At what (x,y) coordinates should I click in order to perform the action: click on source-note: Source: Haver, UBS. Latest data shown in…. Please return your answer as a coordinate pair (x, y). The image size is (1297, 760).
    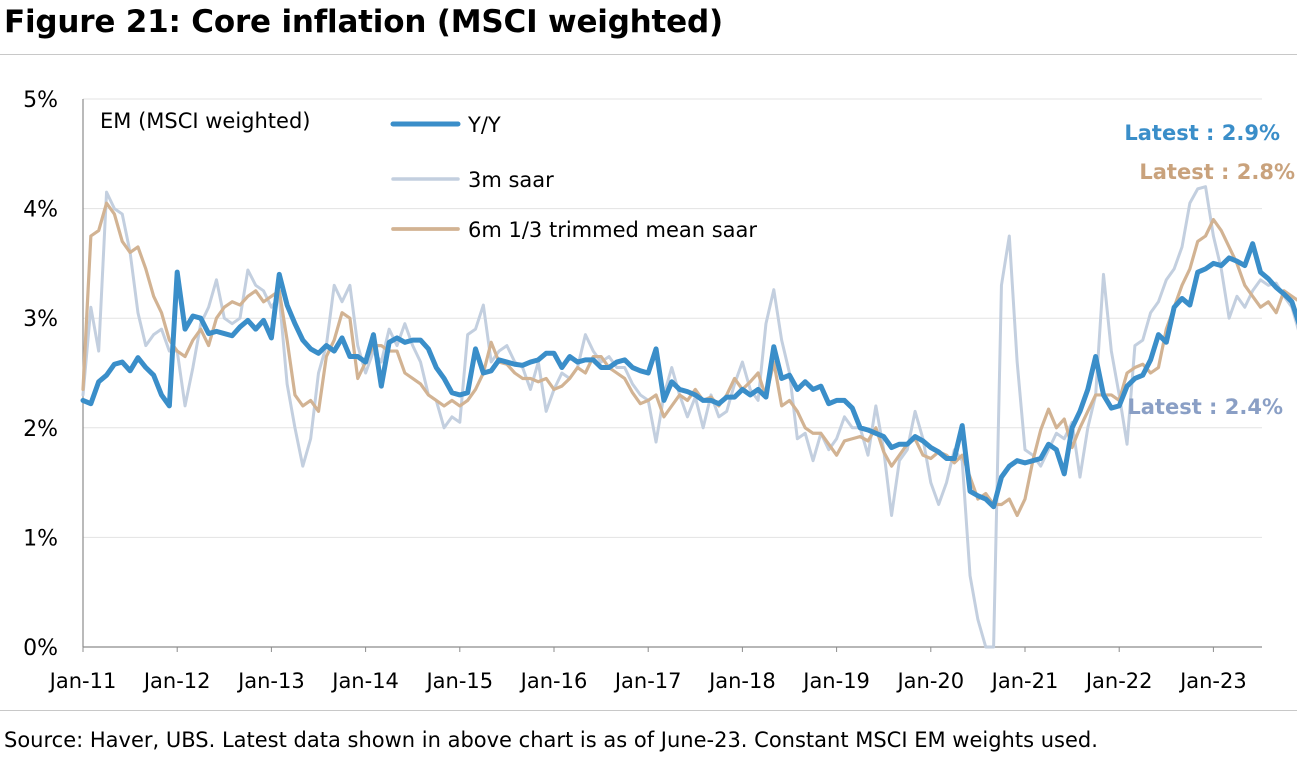
    Looking at the image, I should click on (551, 740).